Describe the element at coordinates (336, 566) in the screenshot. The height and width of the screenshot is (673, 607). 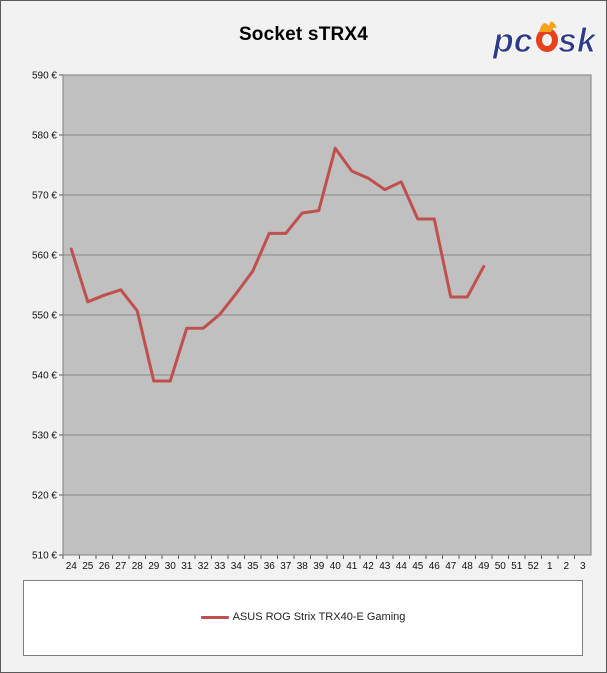
I see `x-tick-label: 40` at that location.